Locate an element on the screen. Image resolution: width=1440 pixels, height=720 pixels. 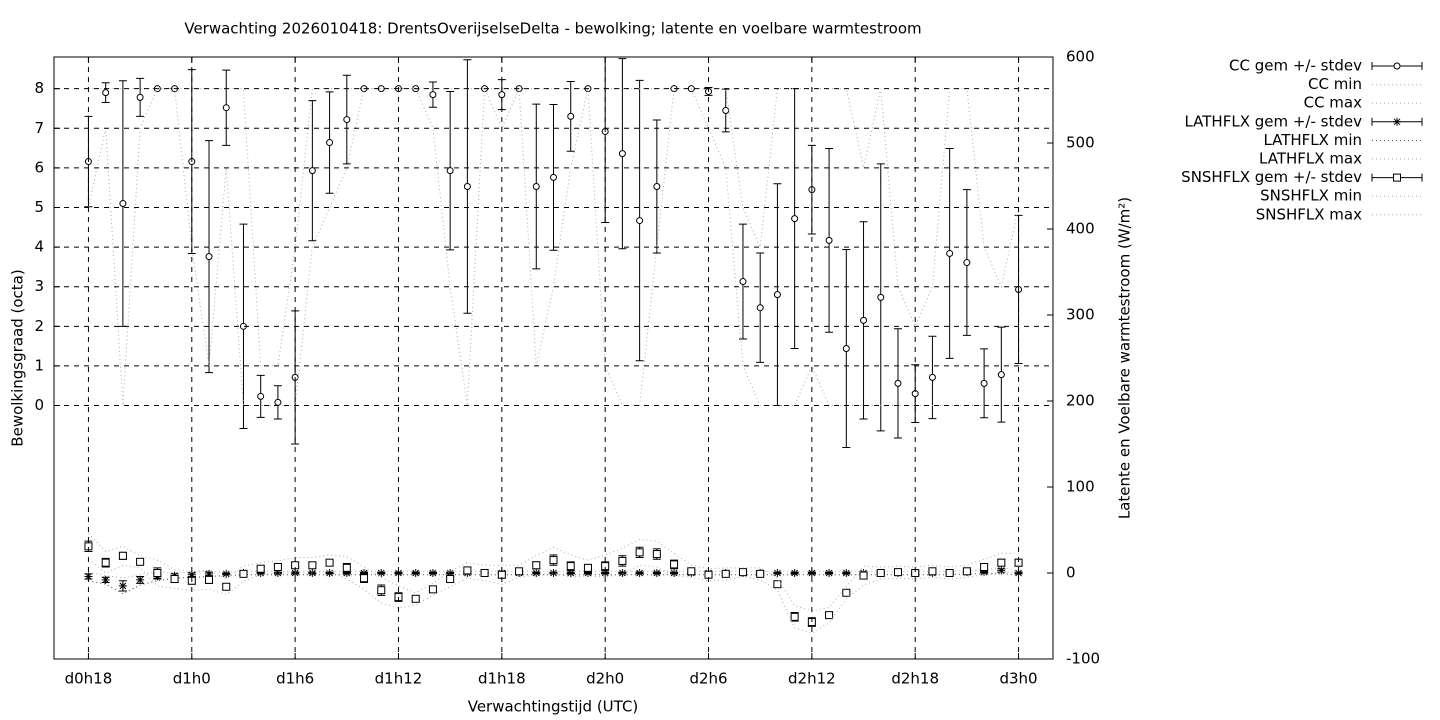
x-tick-label: d3h0 is located at coordinates (1018, 679).